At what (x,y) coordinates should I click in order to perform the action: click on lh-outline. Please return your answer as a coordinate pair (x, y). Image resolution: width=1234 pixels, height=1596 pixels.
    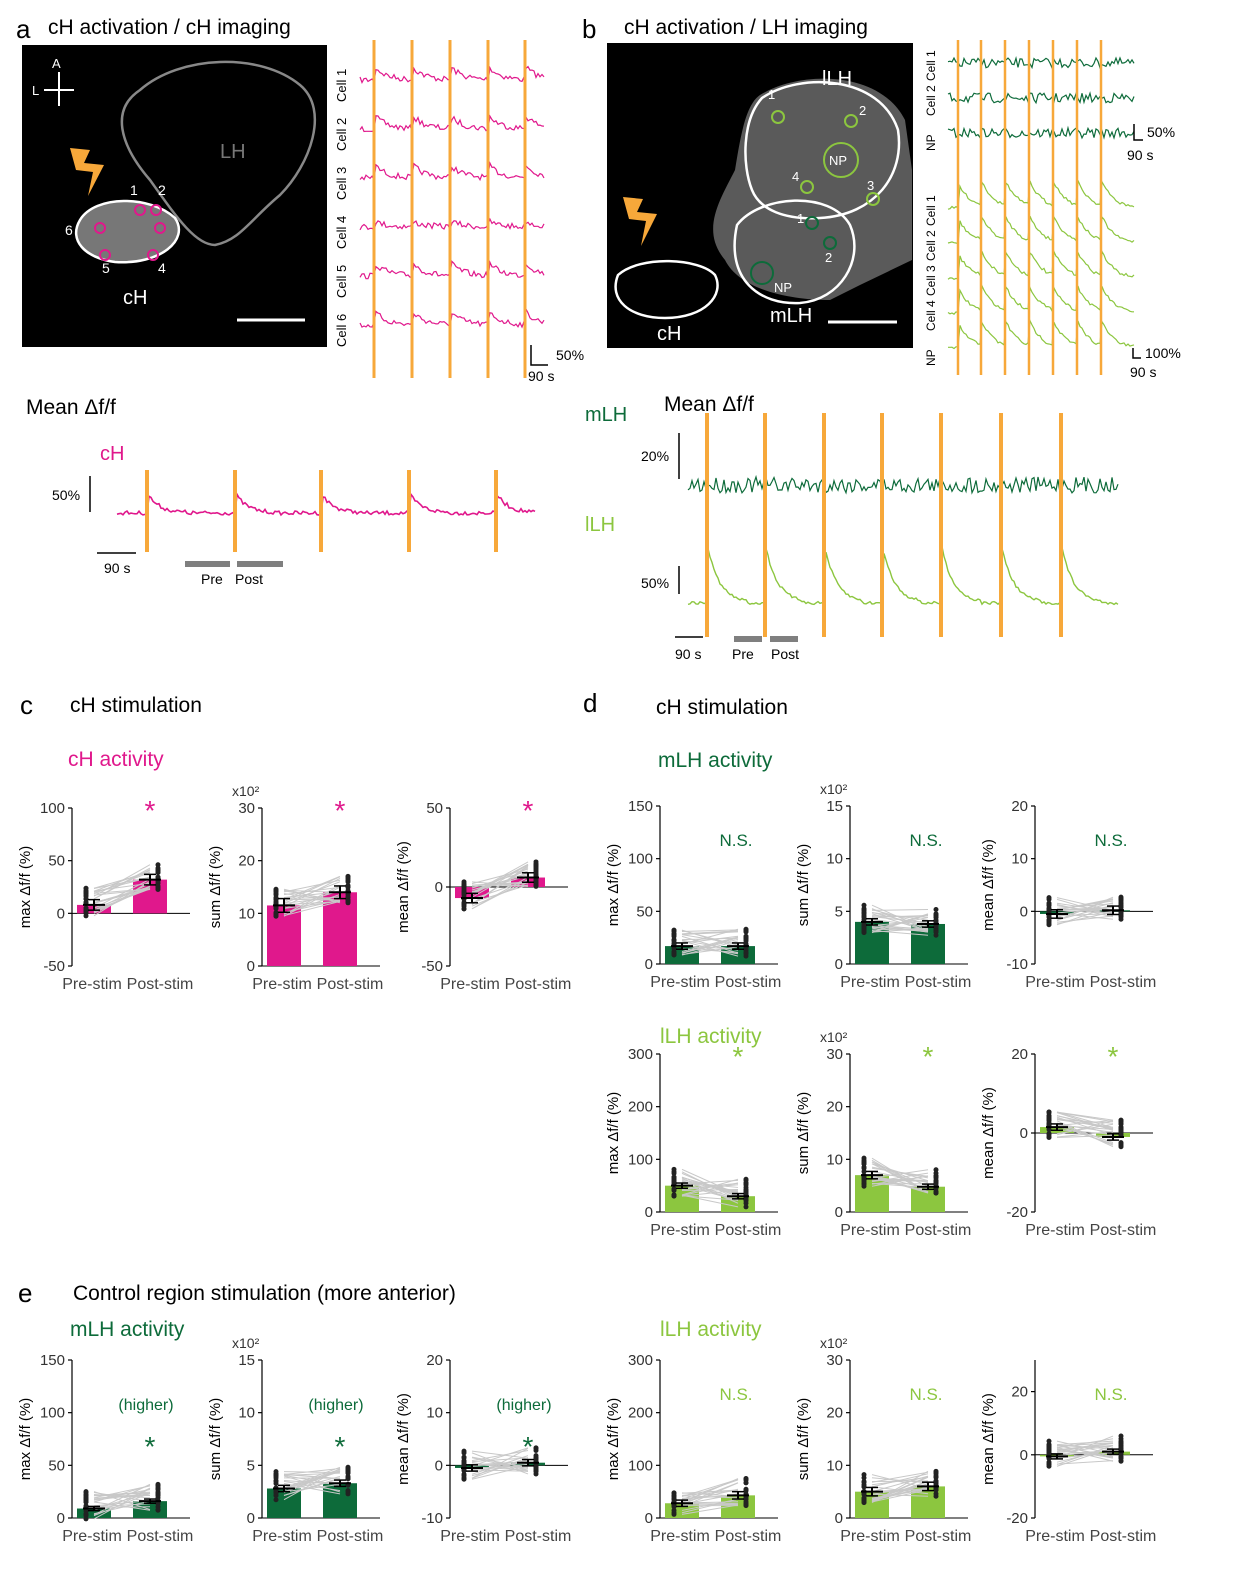
    Looking at the image, I should click on (218, 153).